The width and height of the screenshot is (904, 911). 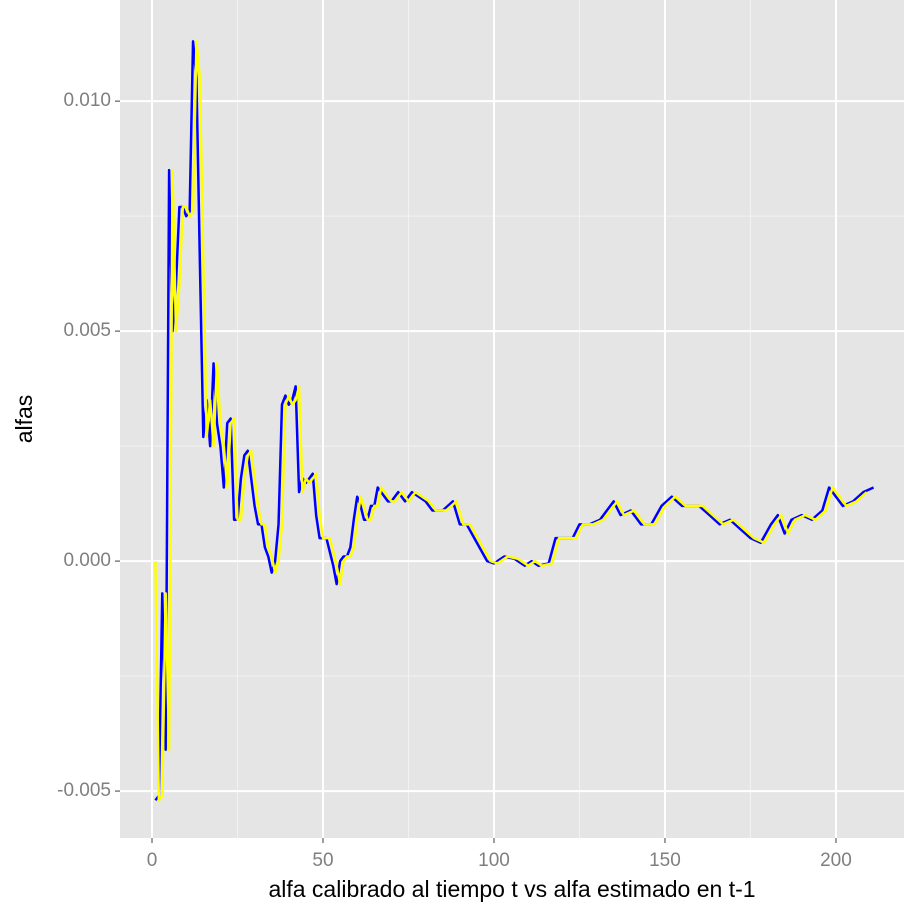 I want to click on x-tick-label: 200, so click(x=836, y=860).